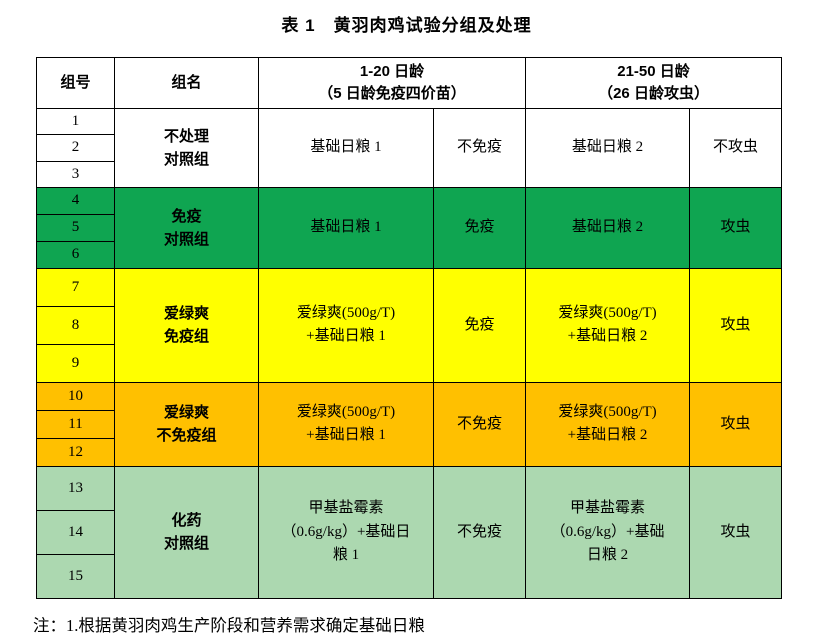  I want to click on diet-phase1-cell: 甲基盐霉素 （0.6g/kg）+基础日 粮 1, so click(346, 532).